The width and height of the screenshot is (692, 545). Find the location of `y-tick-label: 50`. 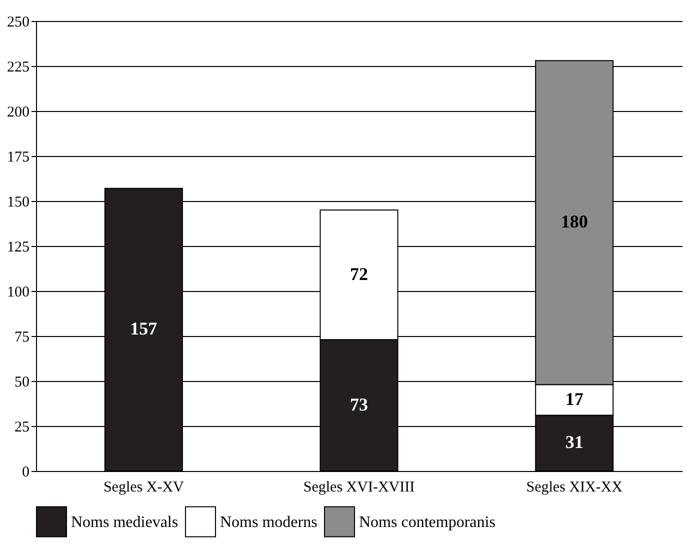

y-tick-label: 50 is located at coordinates (22, 382).